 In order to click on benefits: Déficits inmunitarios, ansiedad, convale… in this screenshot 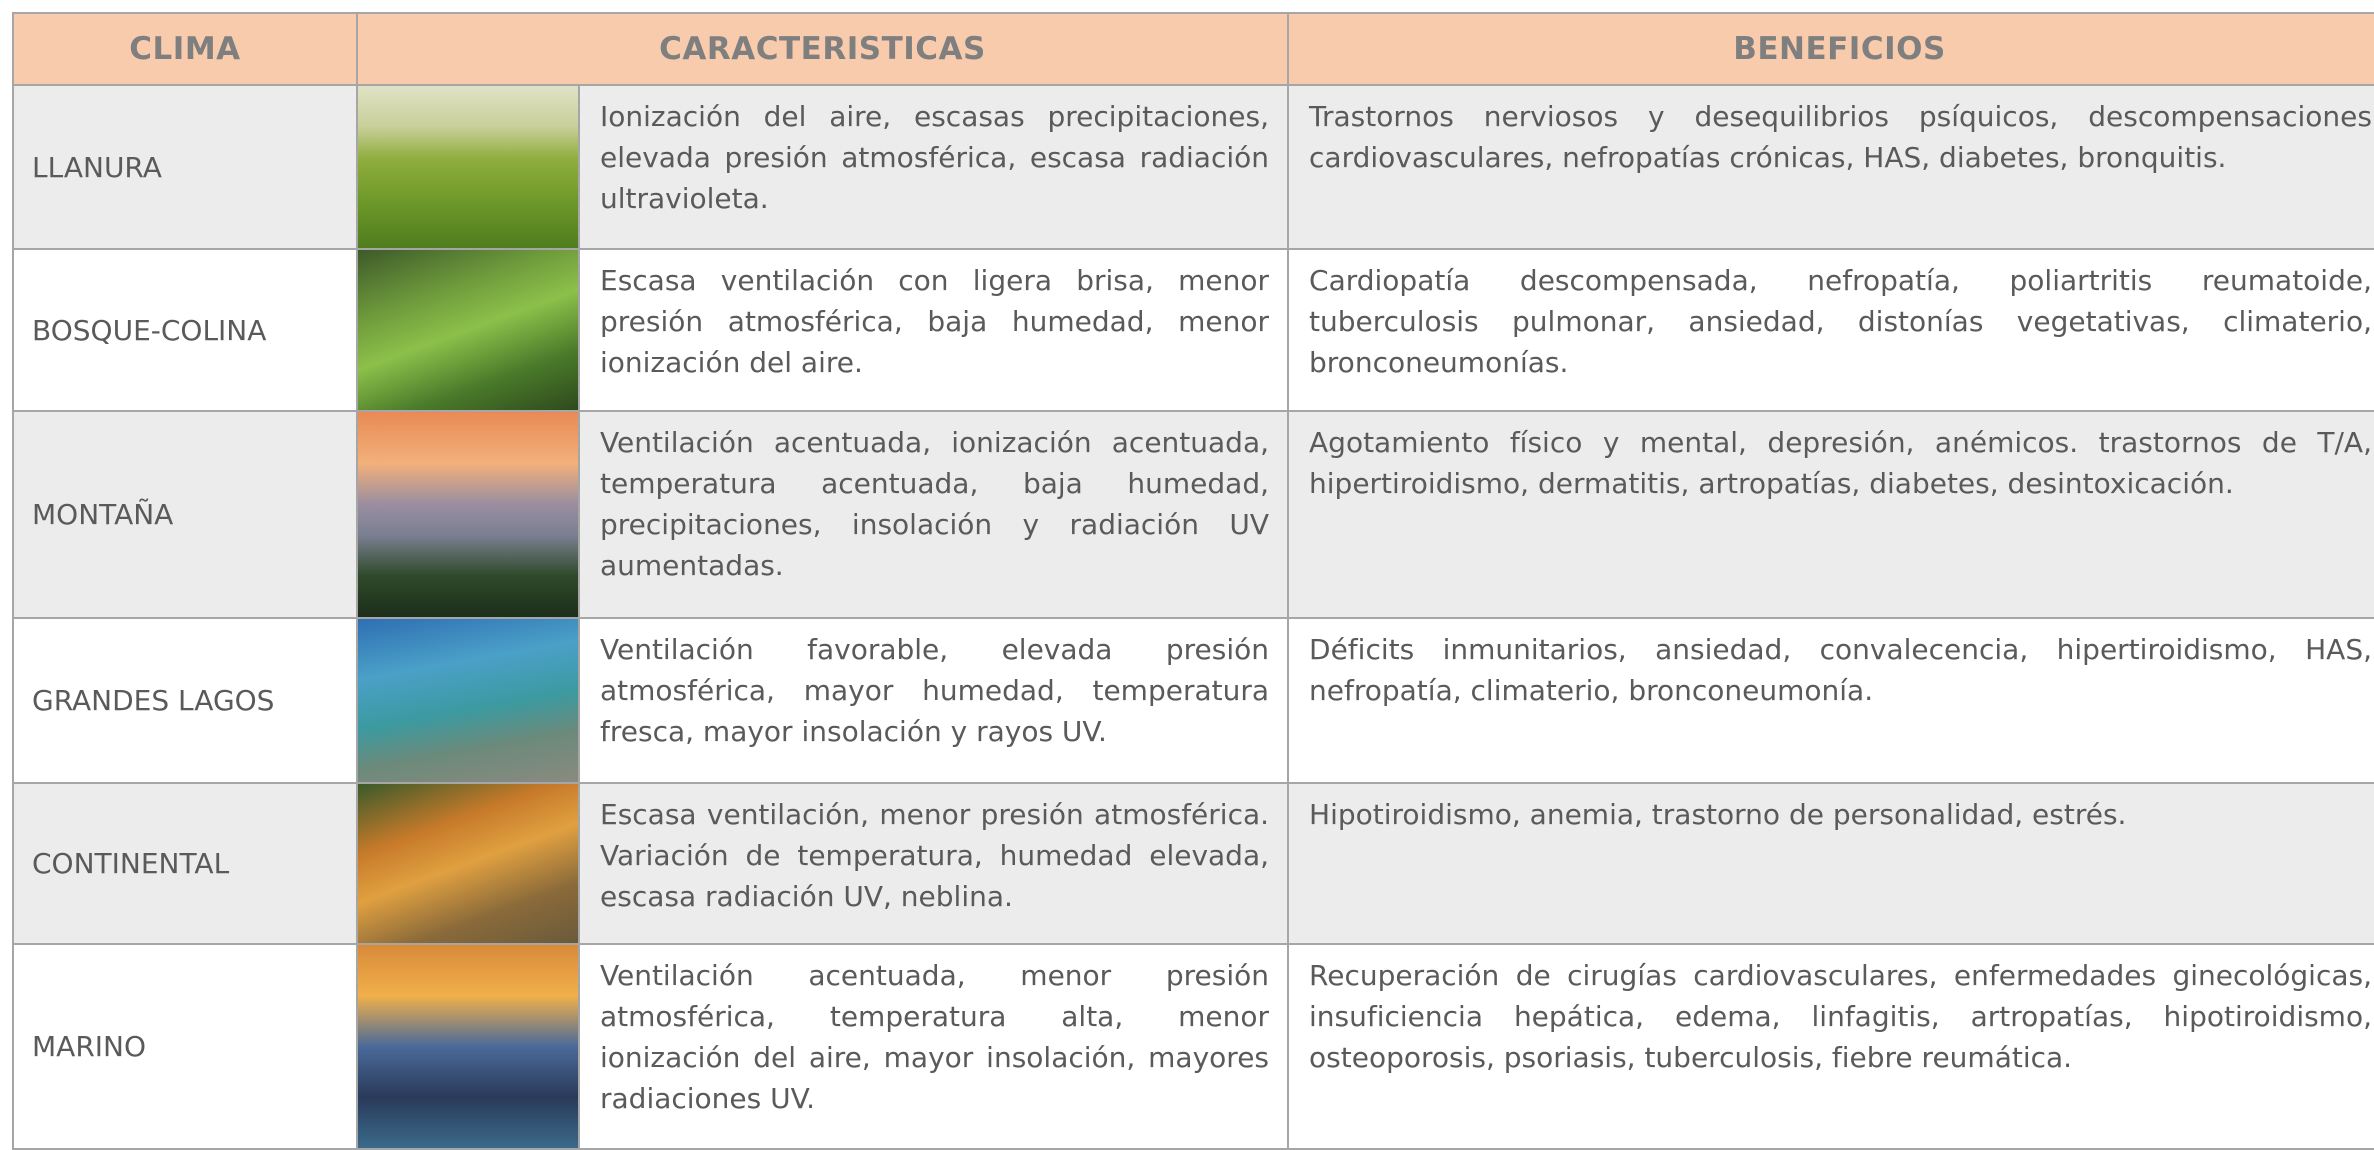, I will do `click(1830, 700)`.